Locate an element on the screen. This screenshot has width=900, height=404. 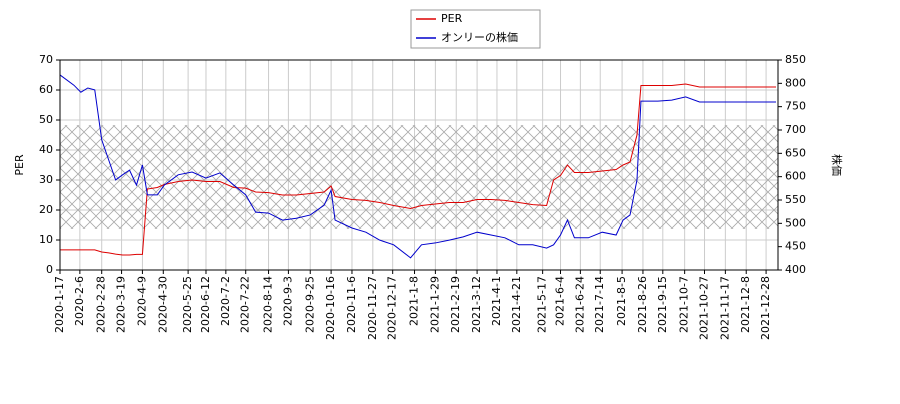
y2-tick-label: 800 is located at coordinates (795, 82).